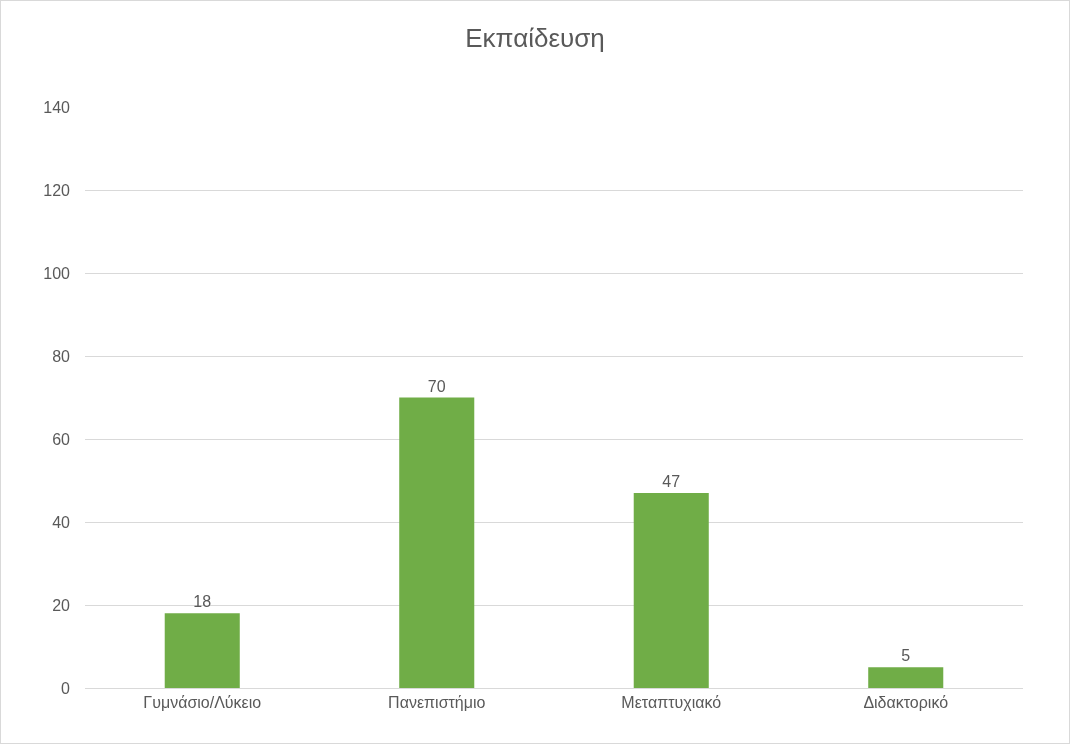 Image resolution: width=1070 pixels, height=744 pixels. Describe the element at coordinates (66, 688) in the screenshot. I see `y-tick-label: 0` at that location.